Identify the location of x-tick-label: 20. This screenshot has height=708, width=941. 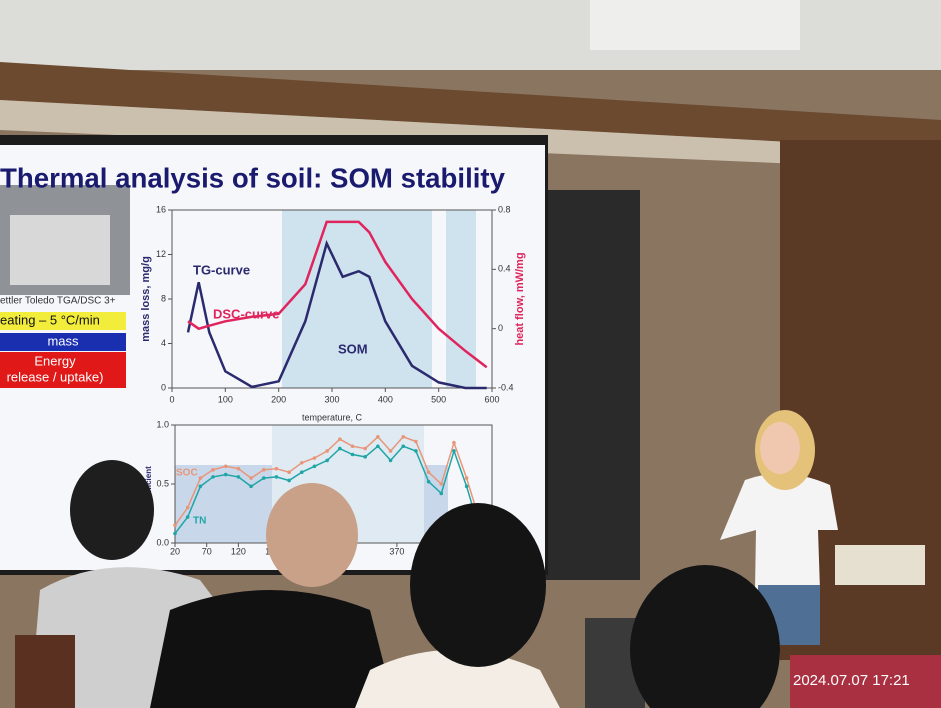
(175, 551).